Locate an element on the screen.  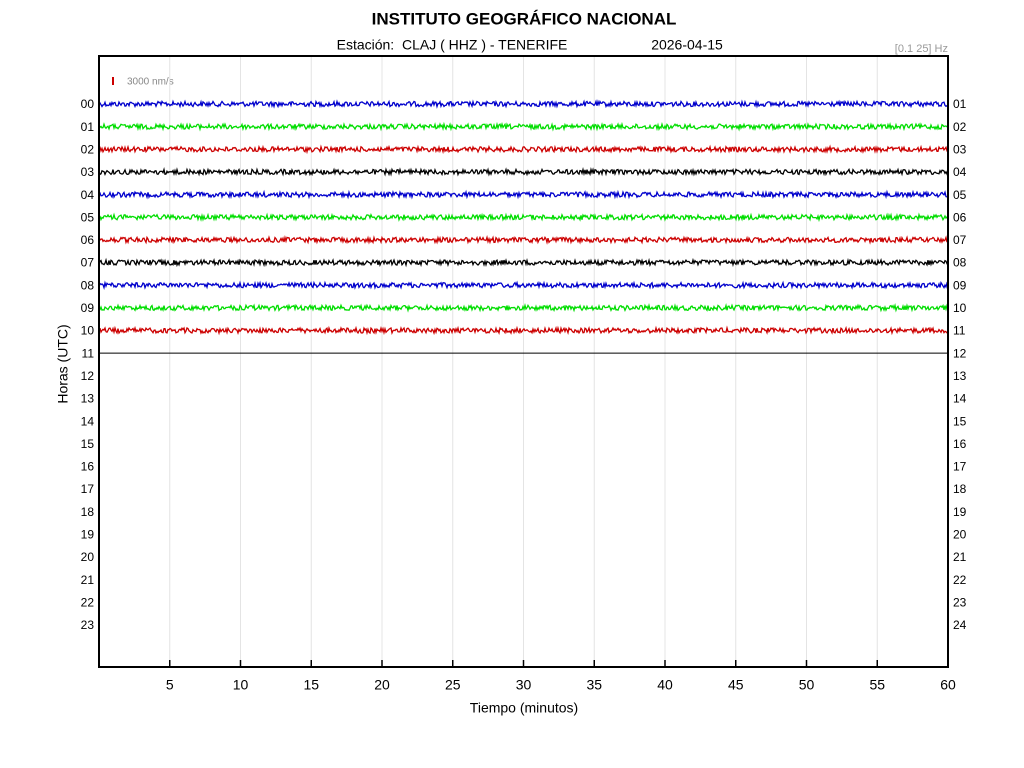
x-tick-label: 25 is located at coordinates (453, 685).